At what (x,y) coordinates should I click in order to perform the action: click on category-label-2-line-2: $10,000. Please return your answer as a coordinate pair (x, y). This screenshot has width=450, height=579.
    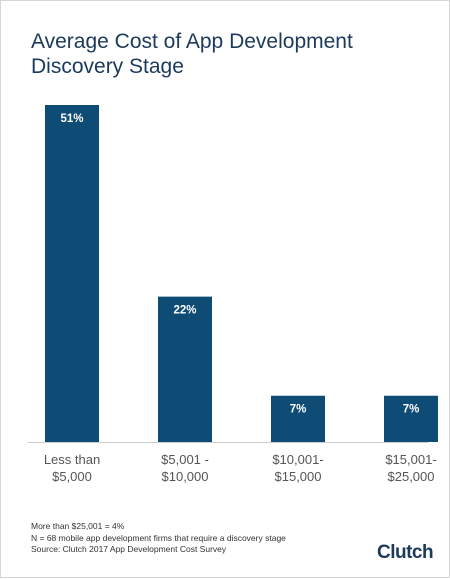
    Looking at the image, I should click on (185, 476).